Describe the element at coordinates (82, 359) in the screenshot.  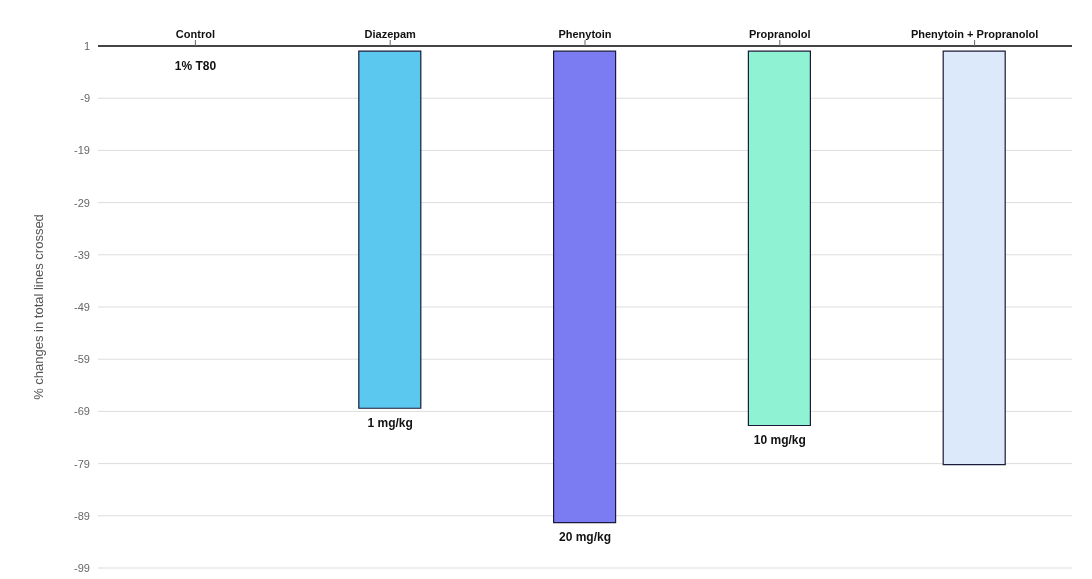
I see `y-tick-label: -59` at that location.